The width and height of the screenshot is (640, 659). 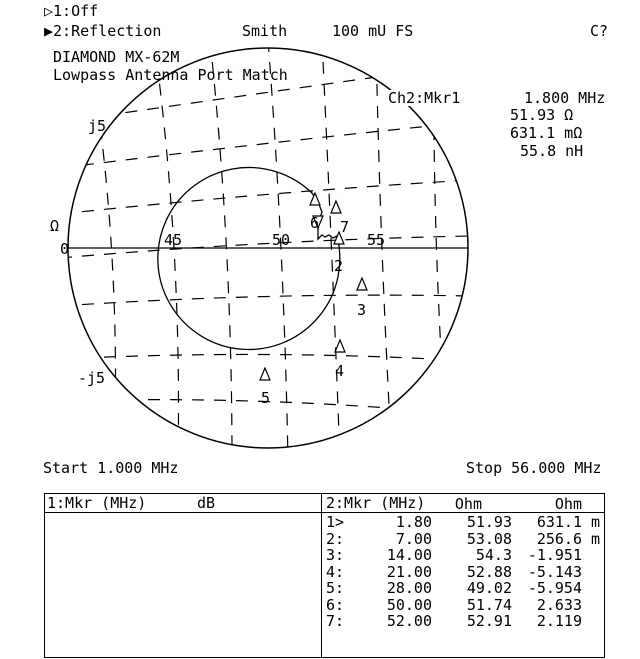 What do you see at coordinates (559, 604) in the screenshot?
I see `marker-reactance: 2.633` at bounding box center [559, 604].